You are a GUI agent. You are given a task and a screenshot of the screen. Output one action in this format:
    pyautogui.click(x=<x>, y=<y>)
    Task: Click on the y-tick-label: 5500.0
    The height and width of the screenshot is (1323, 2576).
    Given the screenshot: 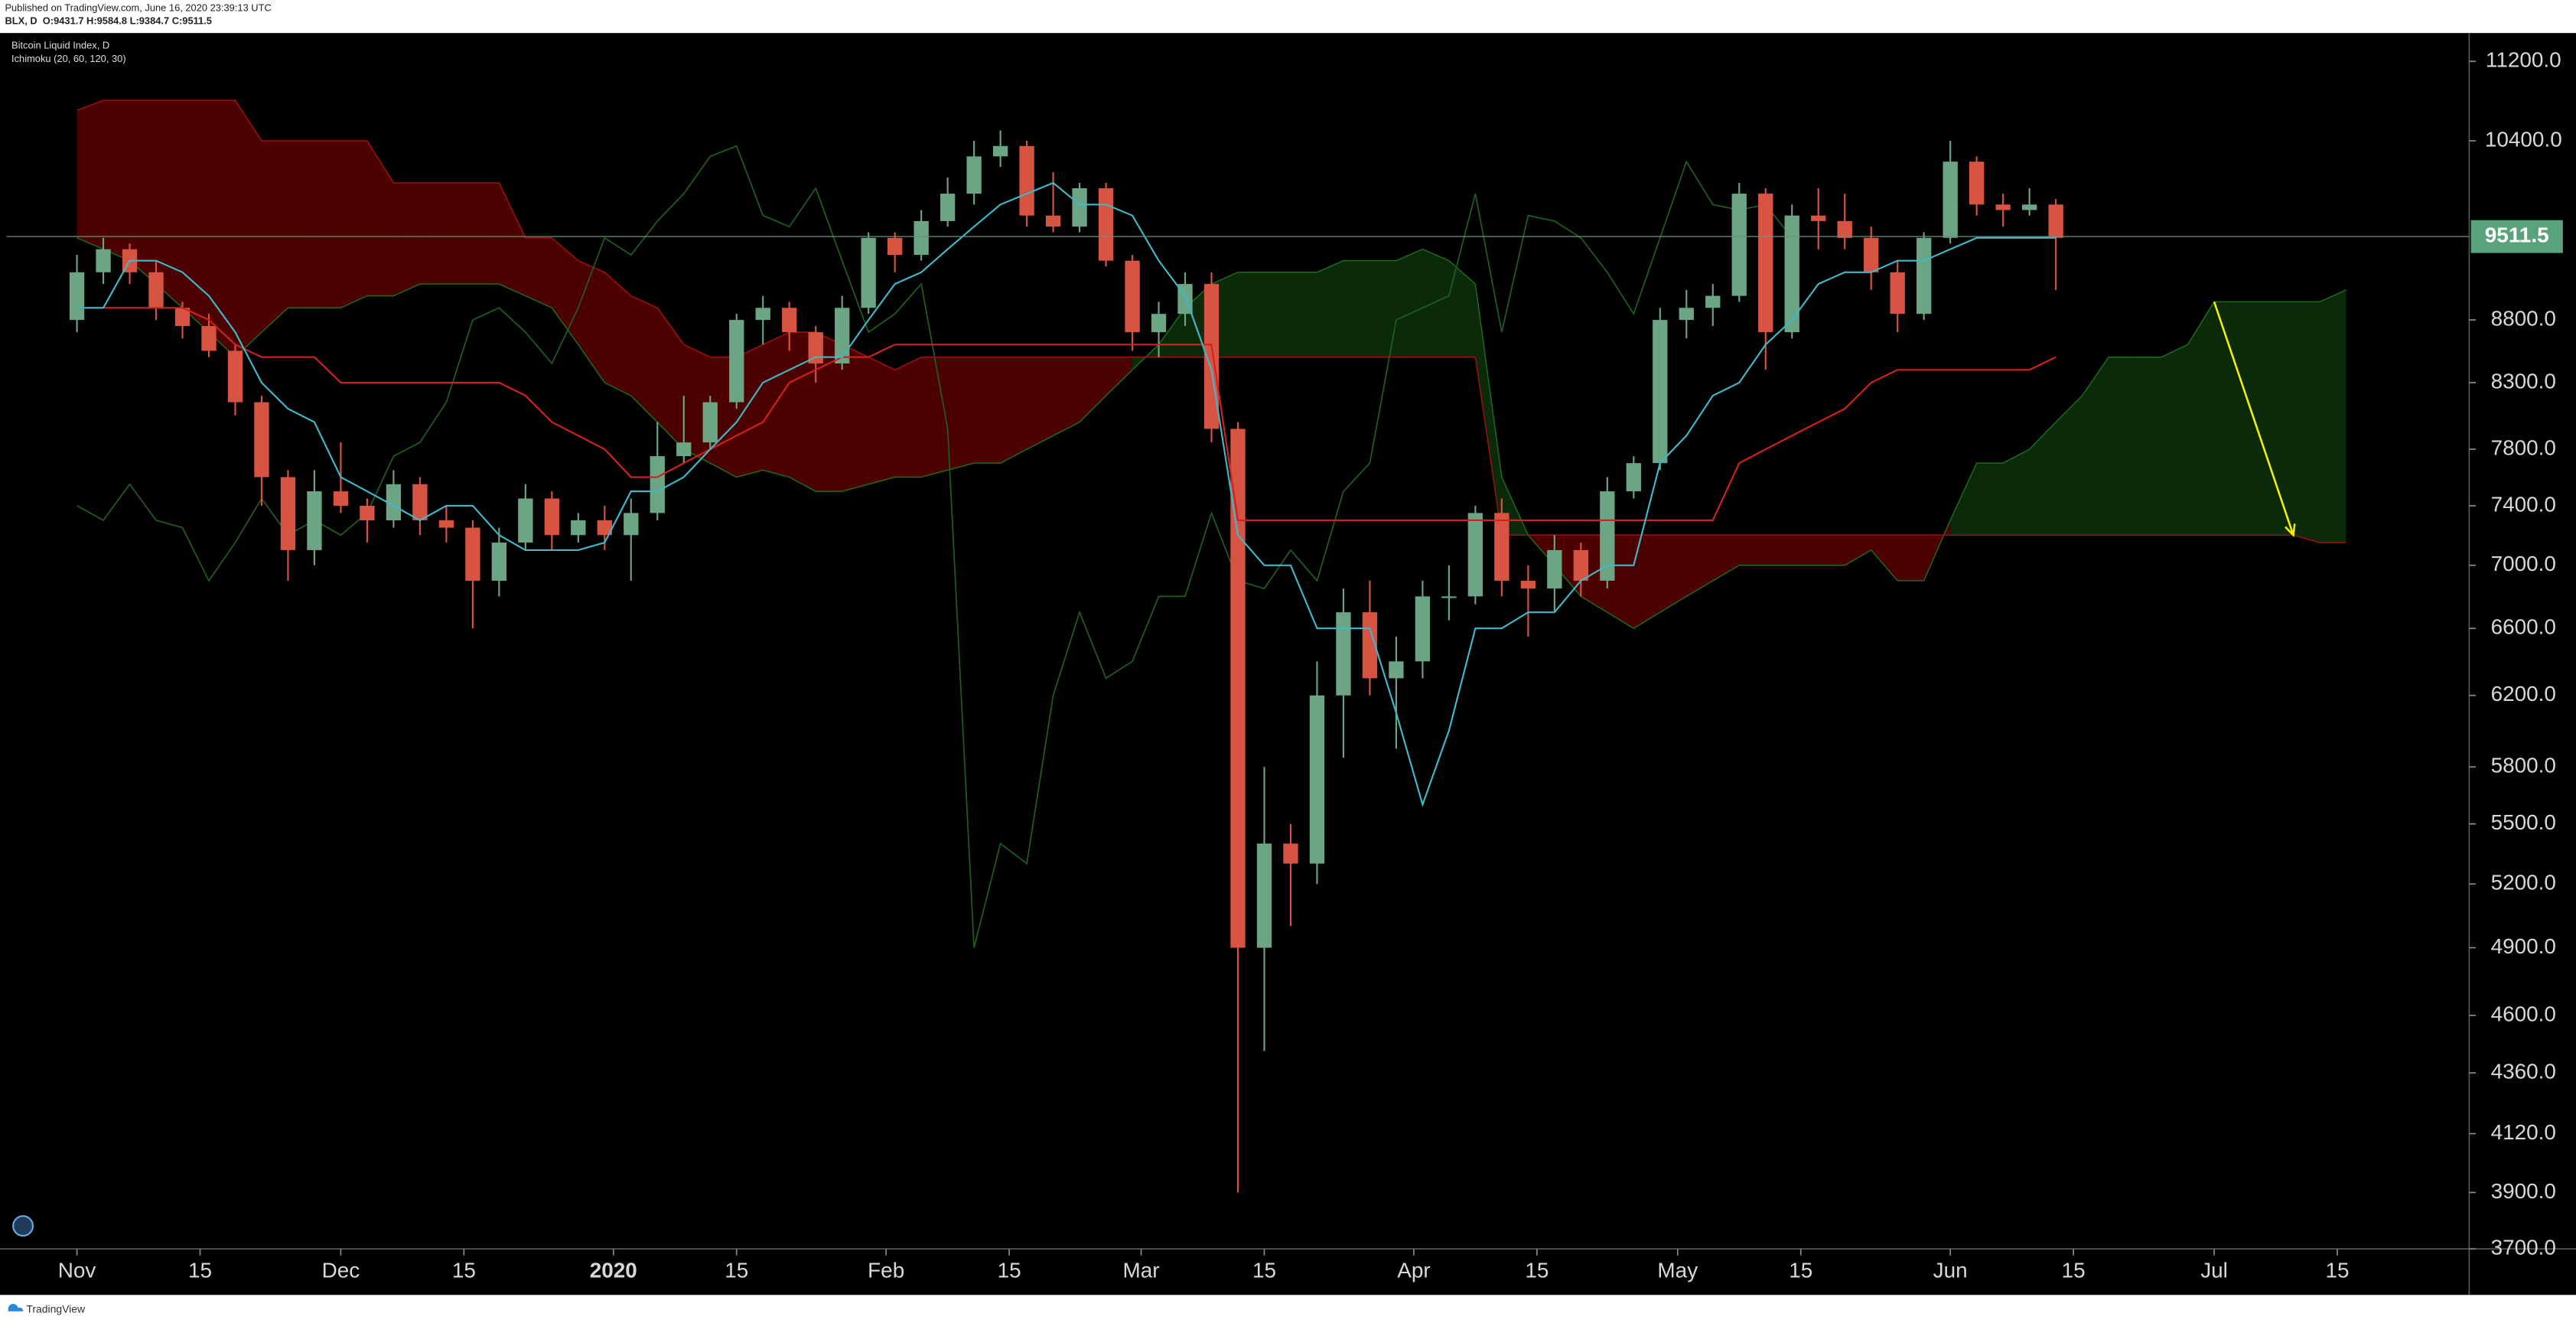 What is the action you would take?
    pyautogui.click(x=2524, y=822)
    